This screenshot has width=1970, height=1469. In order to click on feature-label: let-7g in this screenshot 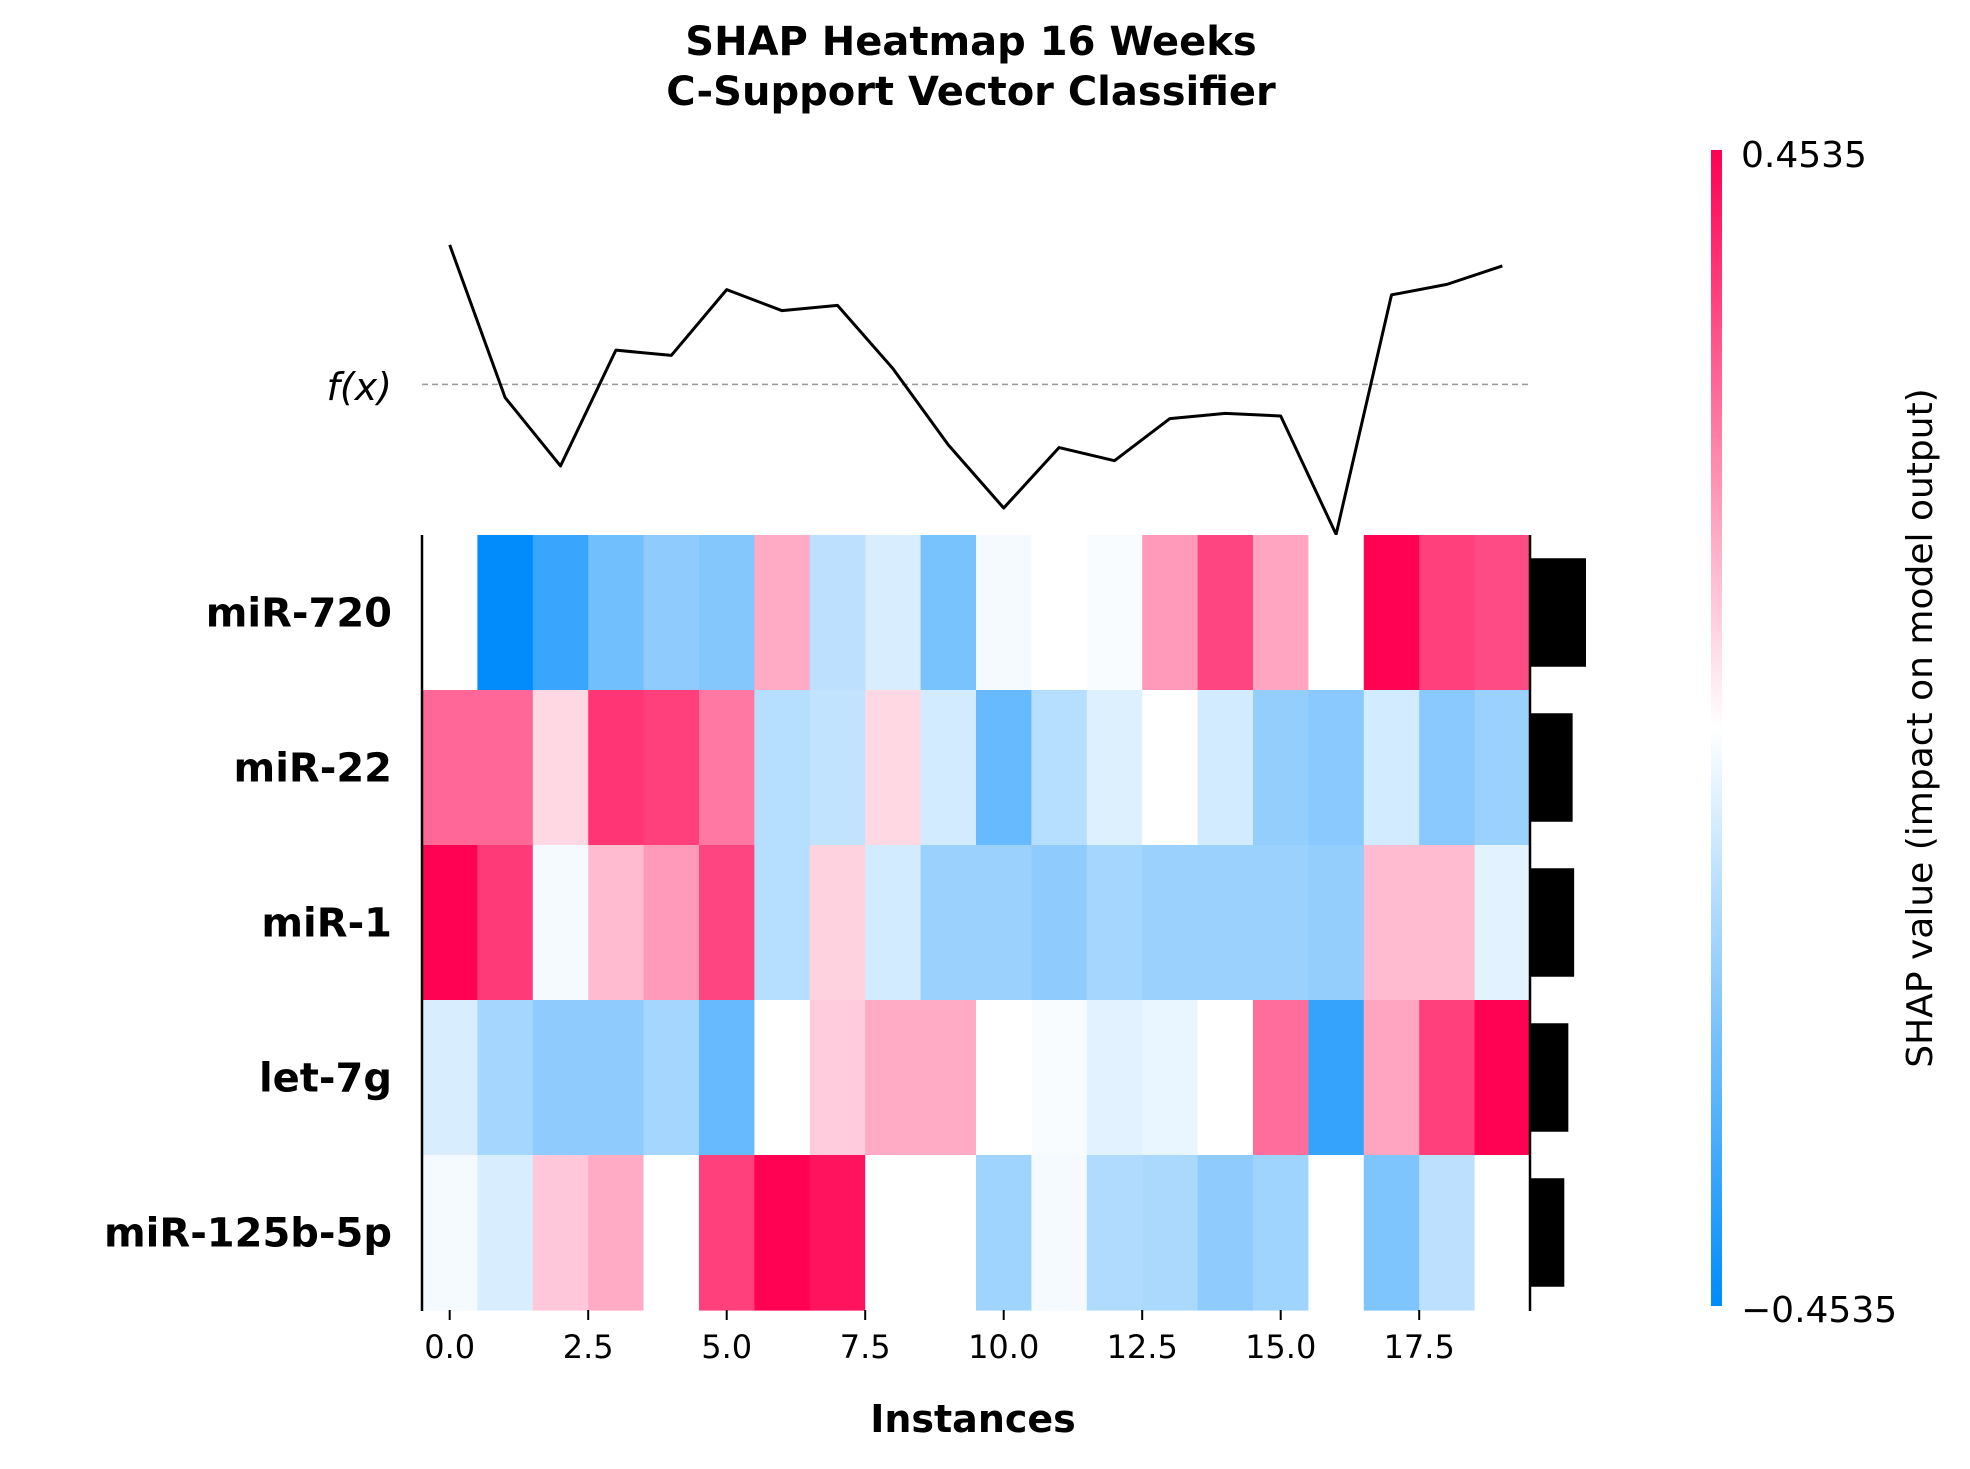, I will do `click(325, 1079)`.